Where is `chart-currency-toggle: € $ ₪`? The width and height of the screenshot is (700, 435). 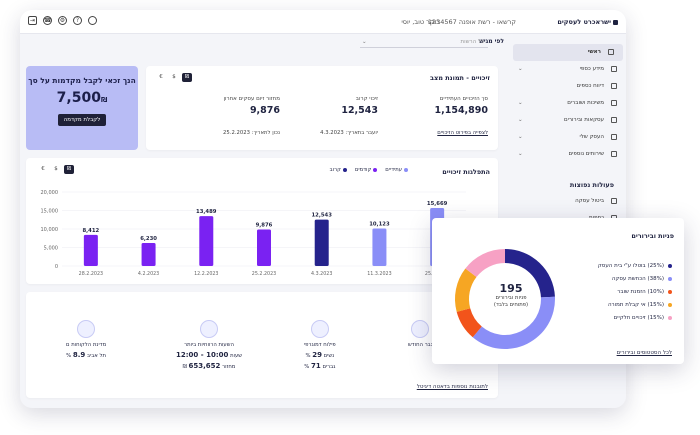 chart-currency-toggle: € $ ₪ is located at coordinates (56, 169).